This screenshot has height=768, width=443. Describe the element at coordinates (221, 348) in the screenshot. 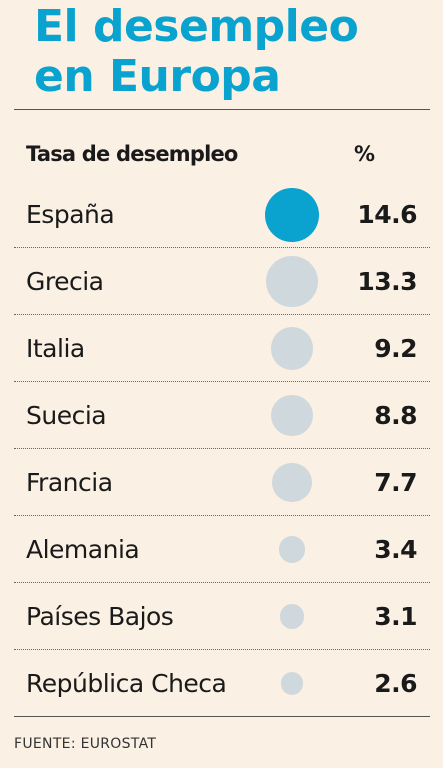

I see `table-row: Italia 9.2` at that location.